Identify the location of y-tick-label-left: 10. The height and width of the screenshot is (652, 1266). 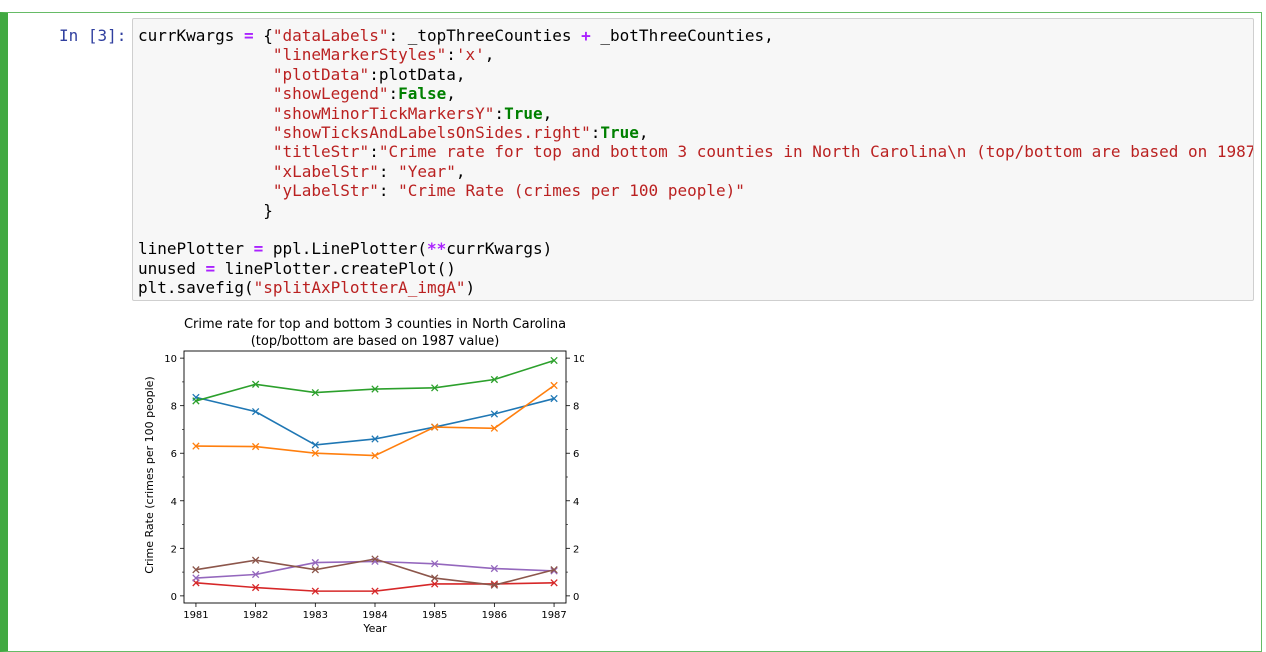
(170, 359).